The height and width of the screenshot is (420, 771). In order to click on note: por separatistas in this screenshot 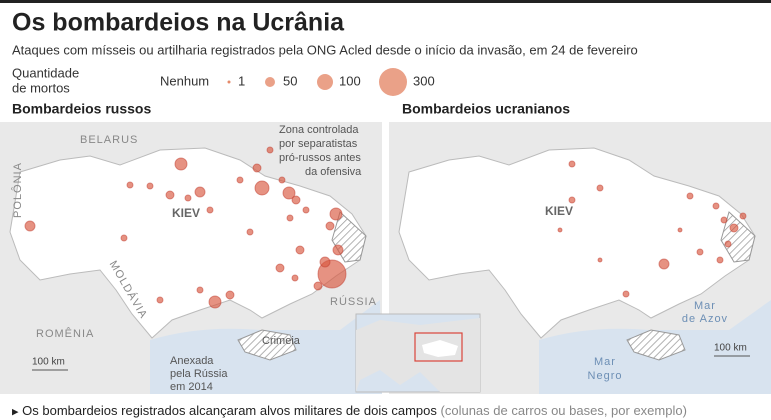, I will do `click(318, 144)`.